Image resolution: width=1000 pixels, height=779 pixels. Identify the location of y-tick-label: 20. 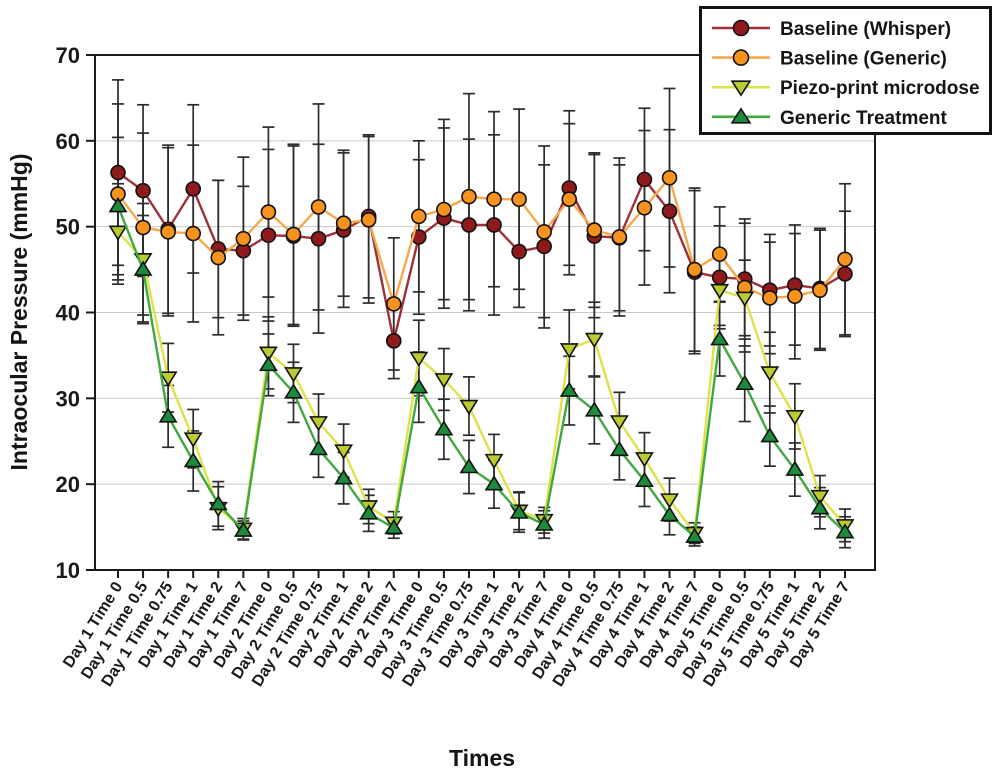
(68, 484).